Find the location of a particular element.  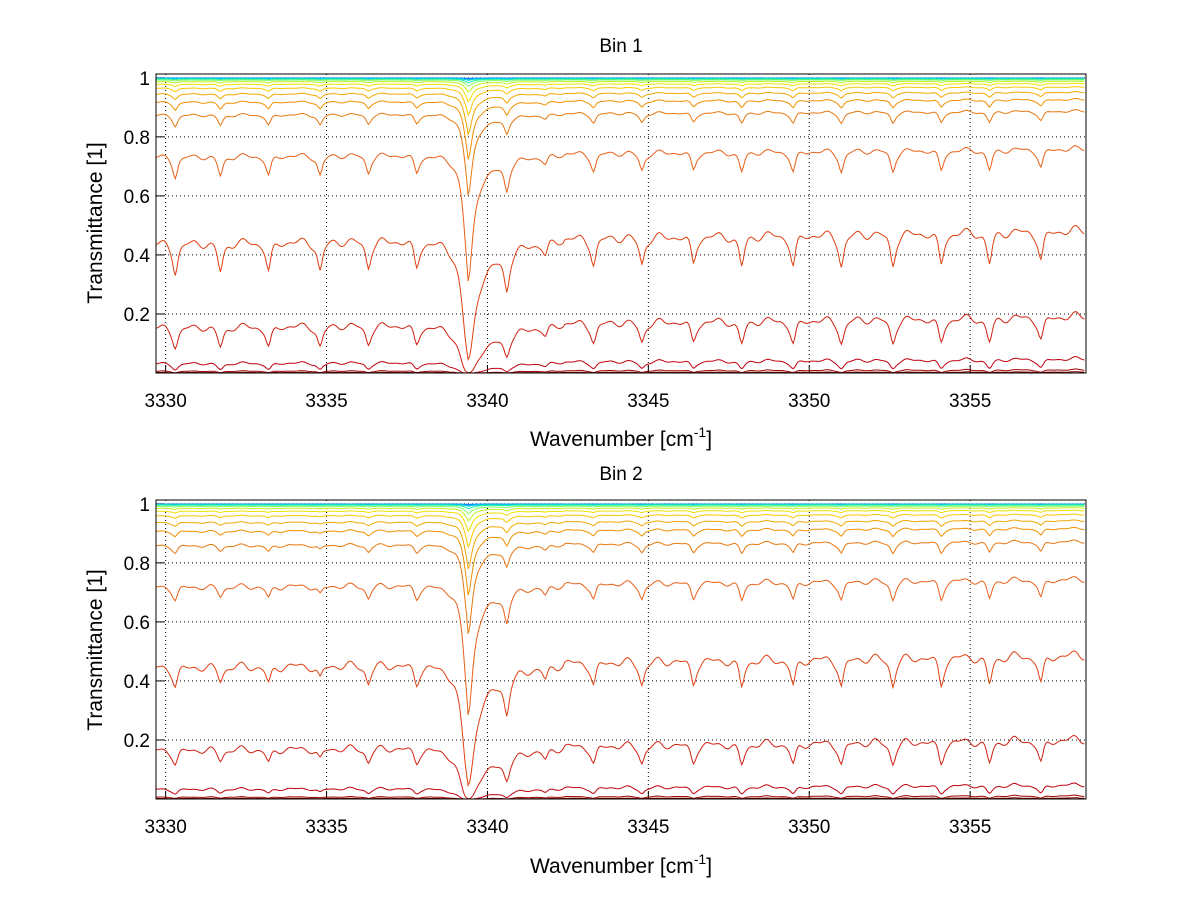

chart-title: Bin 2 is located at coordinates (620, 474).